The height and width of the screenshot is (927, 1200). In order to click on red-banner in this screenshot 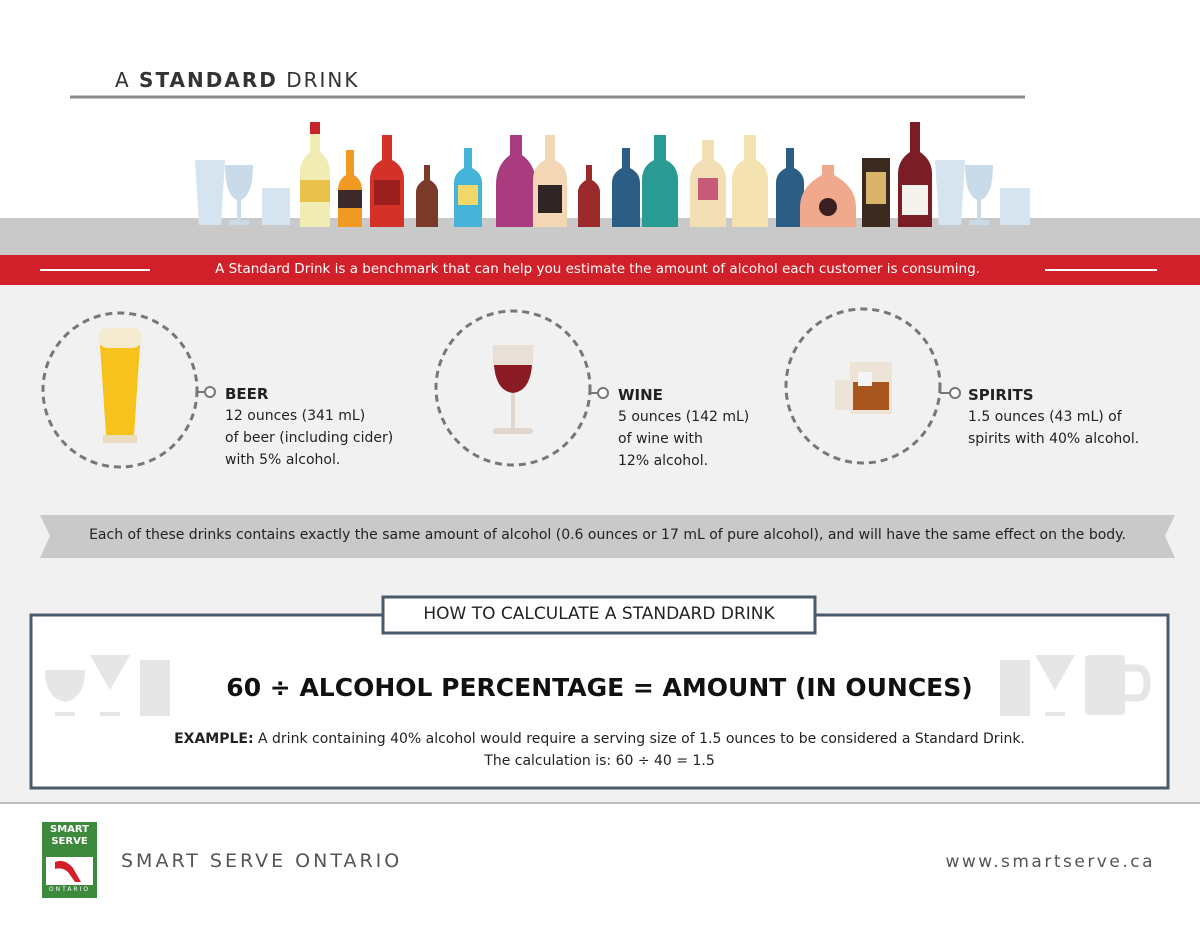, I will do `click(600, 270)`.